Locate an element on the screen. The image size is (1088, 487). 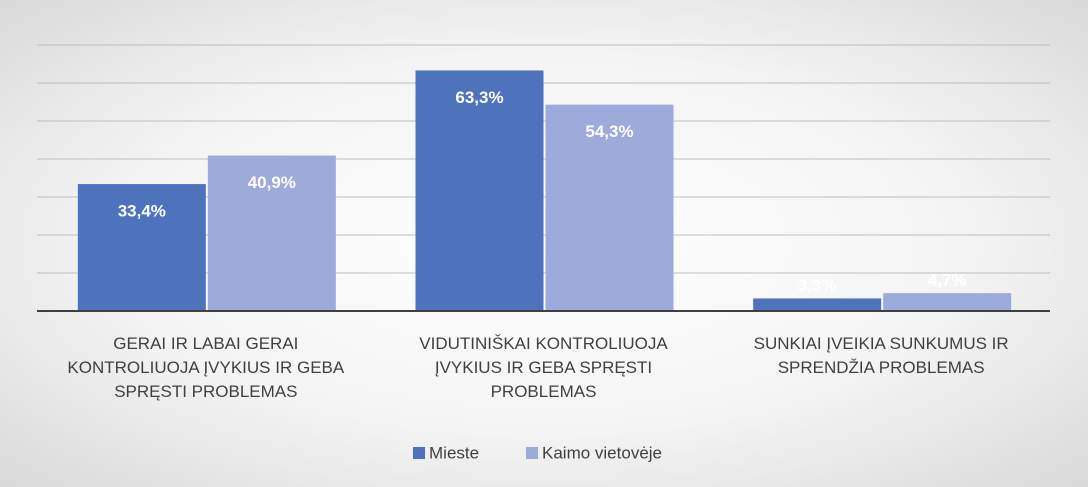
legend-label: Kaimo vietovėje is located at coordinates (602, 452).